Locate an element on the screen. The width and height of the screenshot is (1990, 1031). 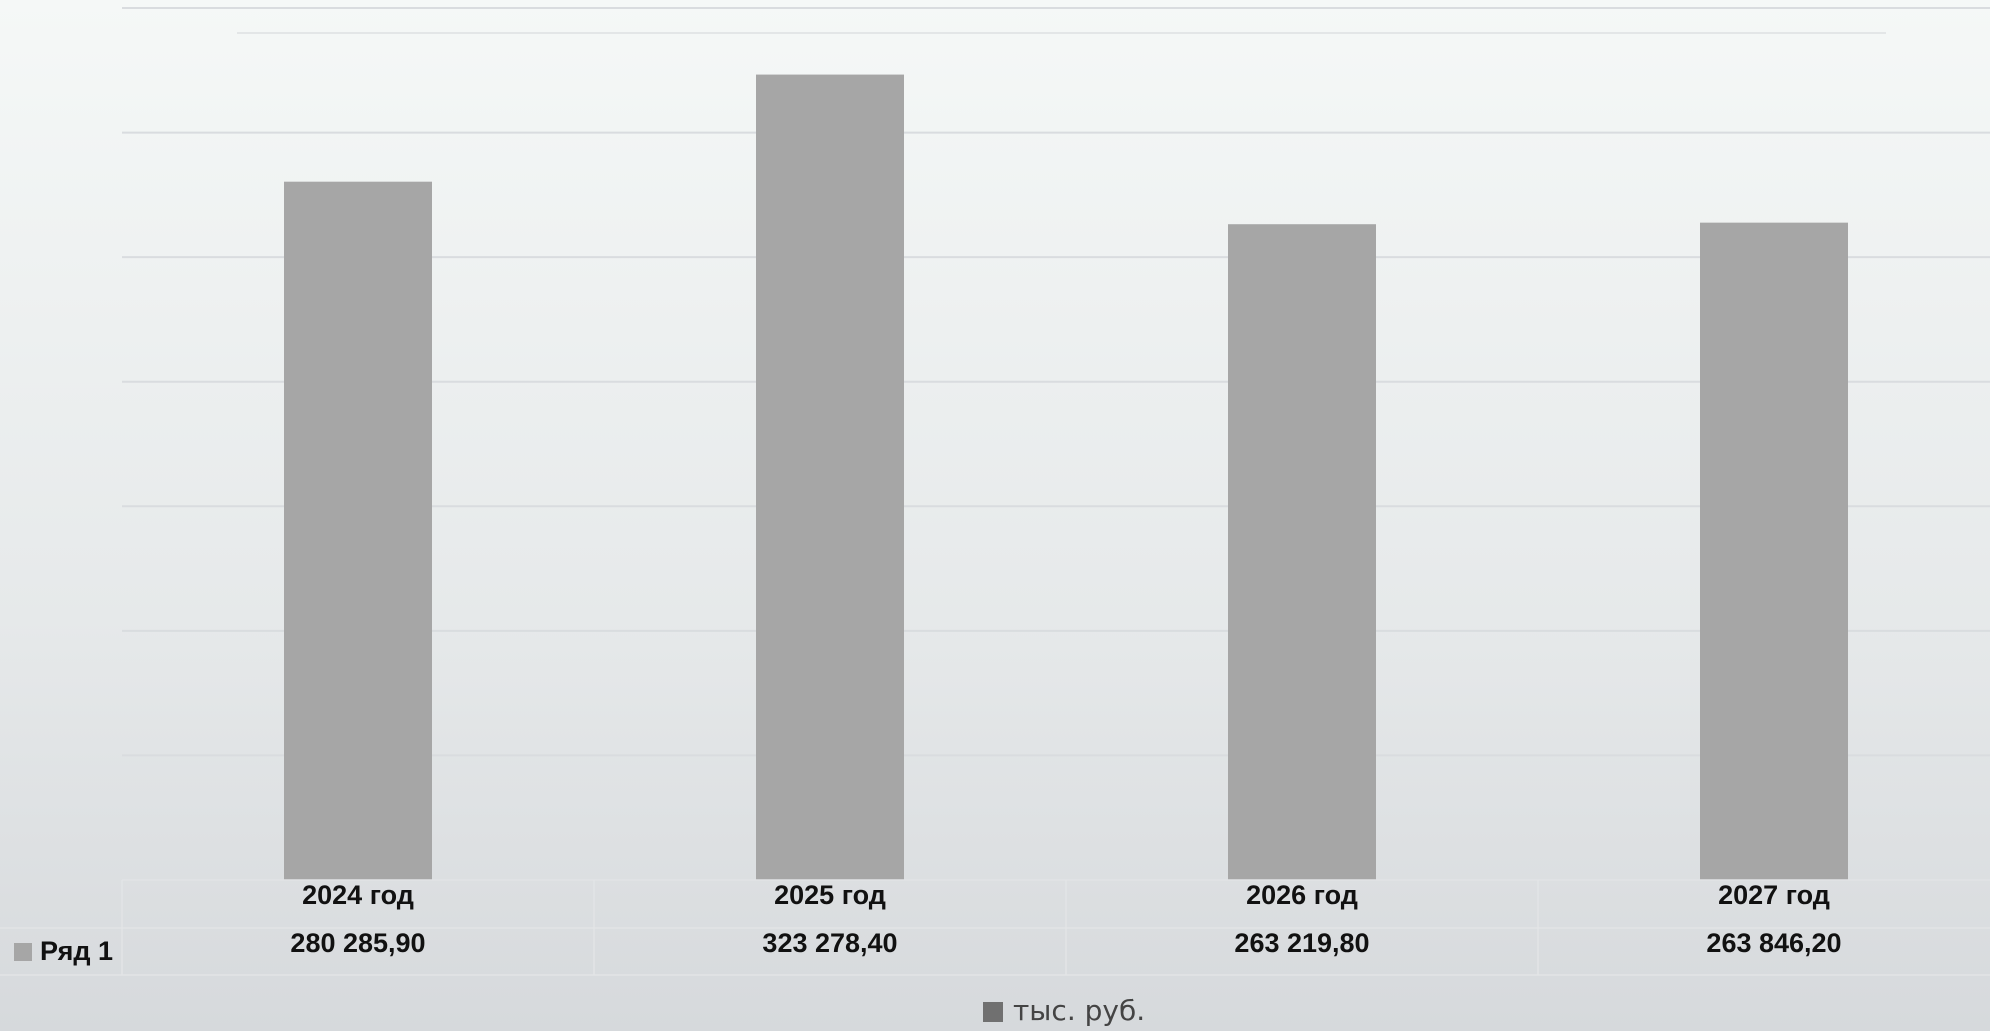
value-label: 280 285,90 is located at coordinates (357, 943).